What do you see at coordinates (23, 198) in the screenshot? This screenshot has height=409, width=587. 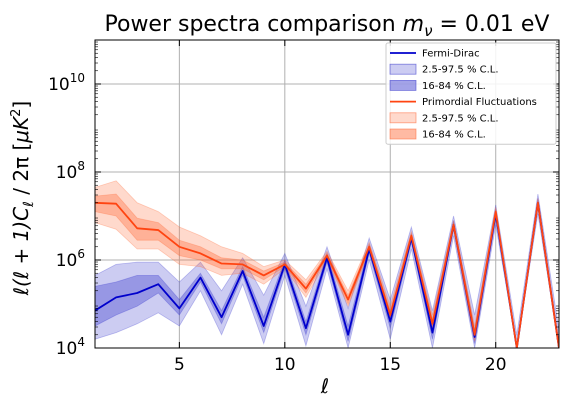 I see `y-axis-label: ℓ(ℓ + 1)Cℓ / 2π [μK2]` at bounding box center [23, 198].